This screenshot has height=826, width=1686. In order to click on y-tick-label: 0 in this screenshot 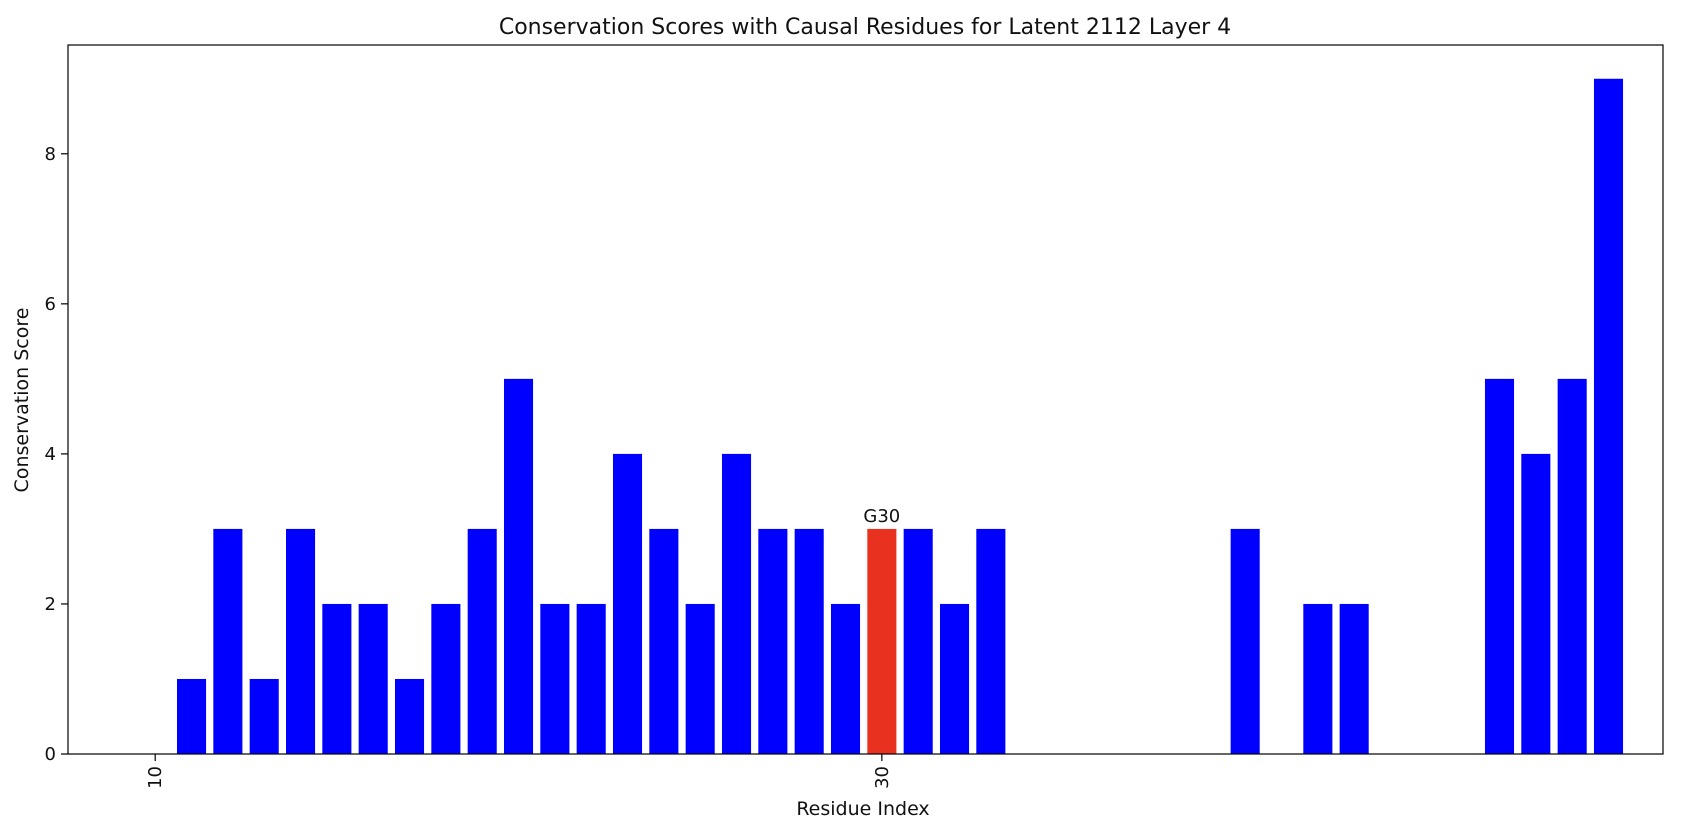, I will do `click(50, 754)`.